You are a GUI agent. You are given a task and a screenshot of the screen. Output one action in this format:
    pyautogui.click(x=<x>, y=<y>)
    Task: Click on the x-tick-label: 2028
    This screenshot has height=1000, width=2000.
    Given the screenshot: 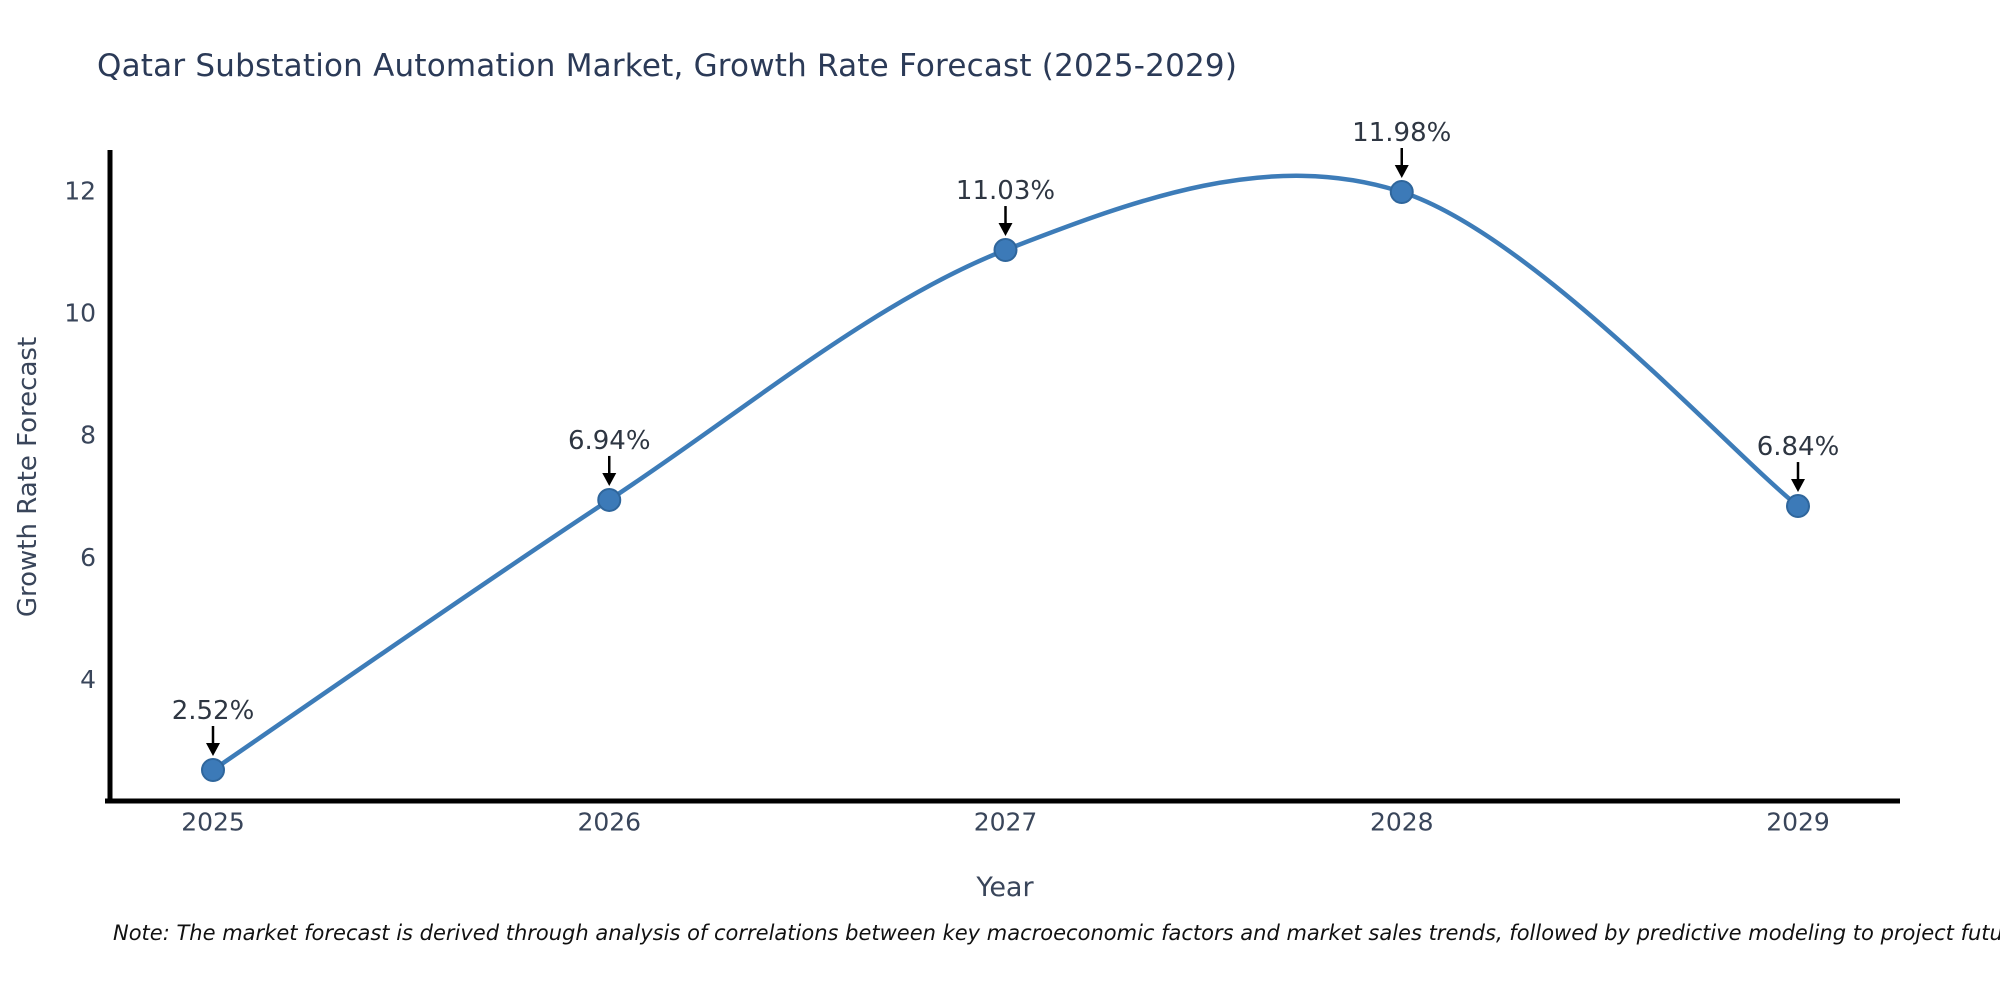 What is the action you would take?
    pyautogui.click(x=1402, y=822)
    